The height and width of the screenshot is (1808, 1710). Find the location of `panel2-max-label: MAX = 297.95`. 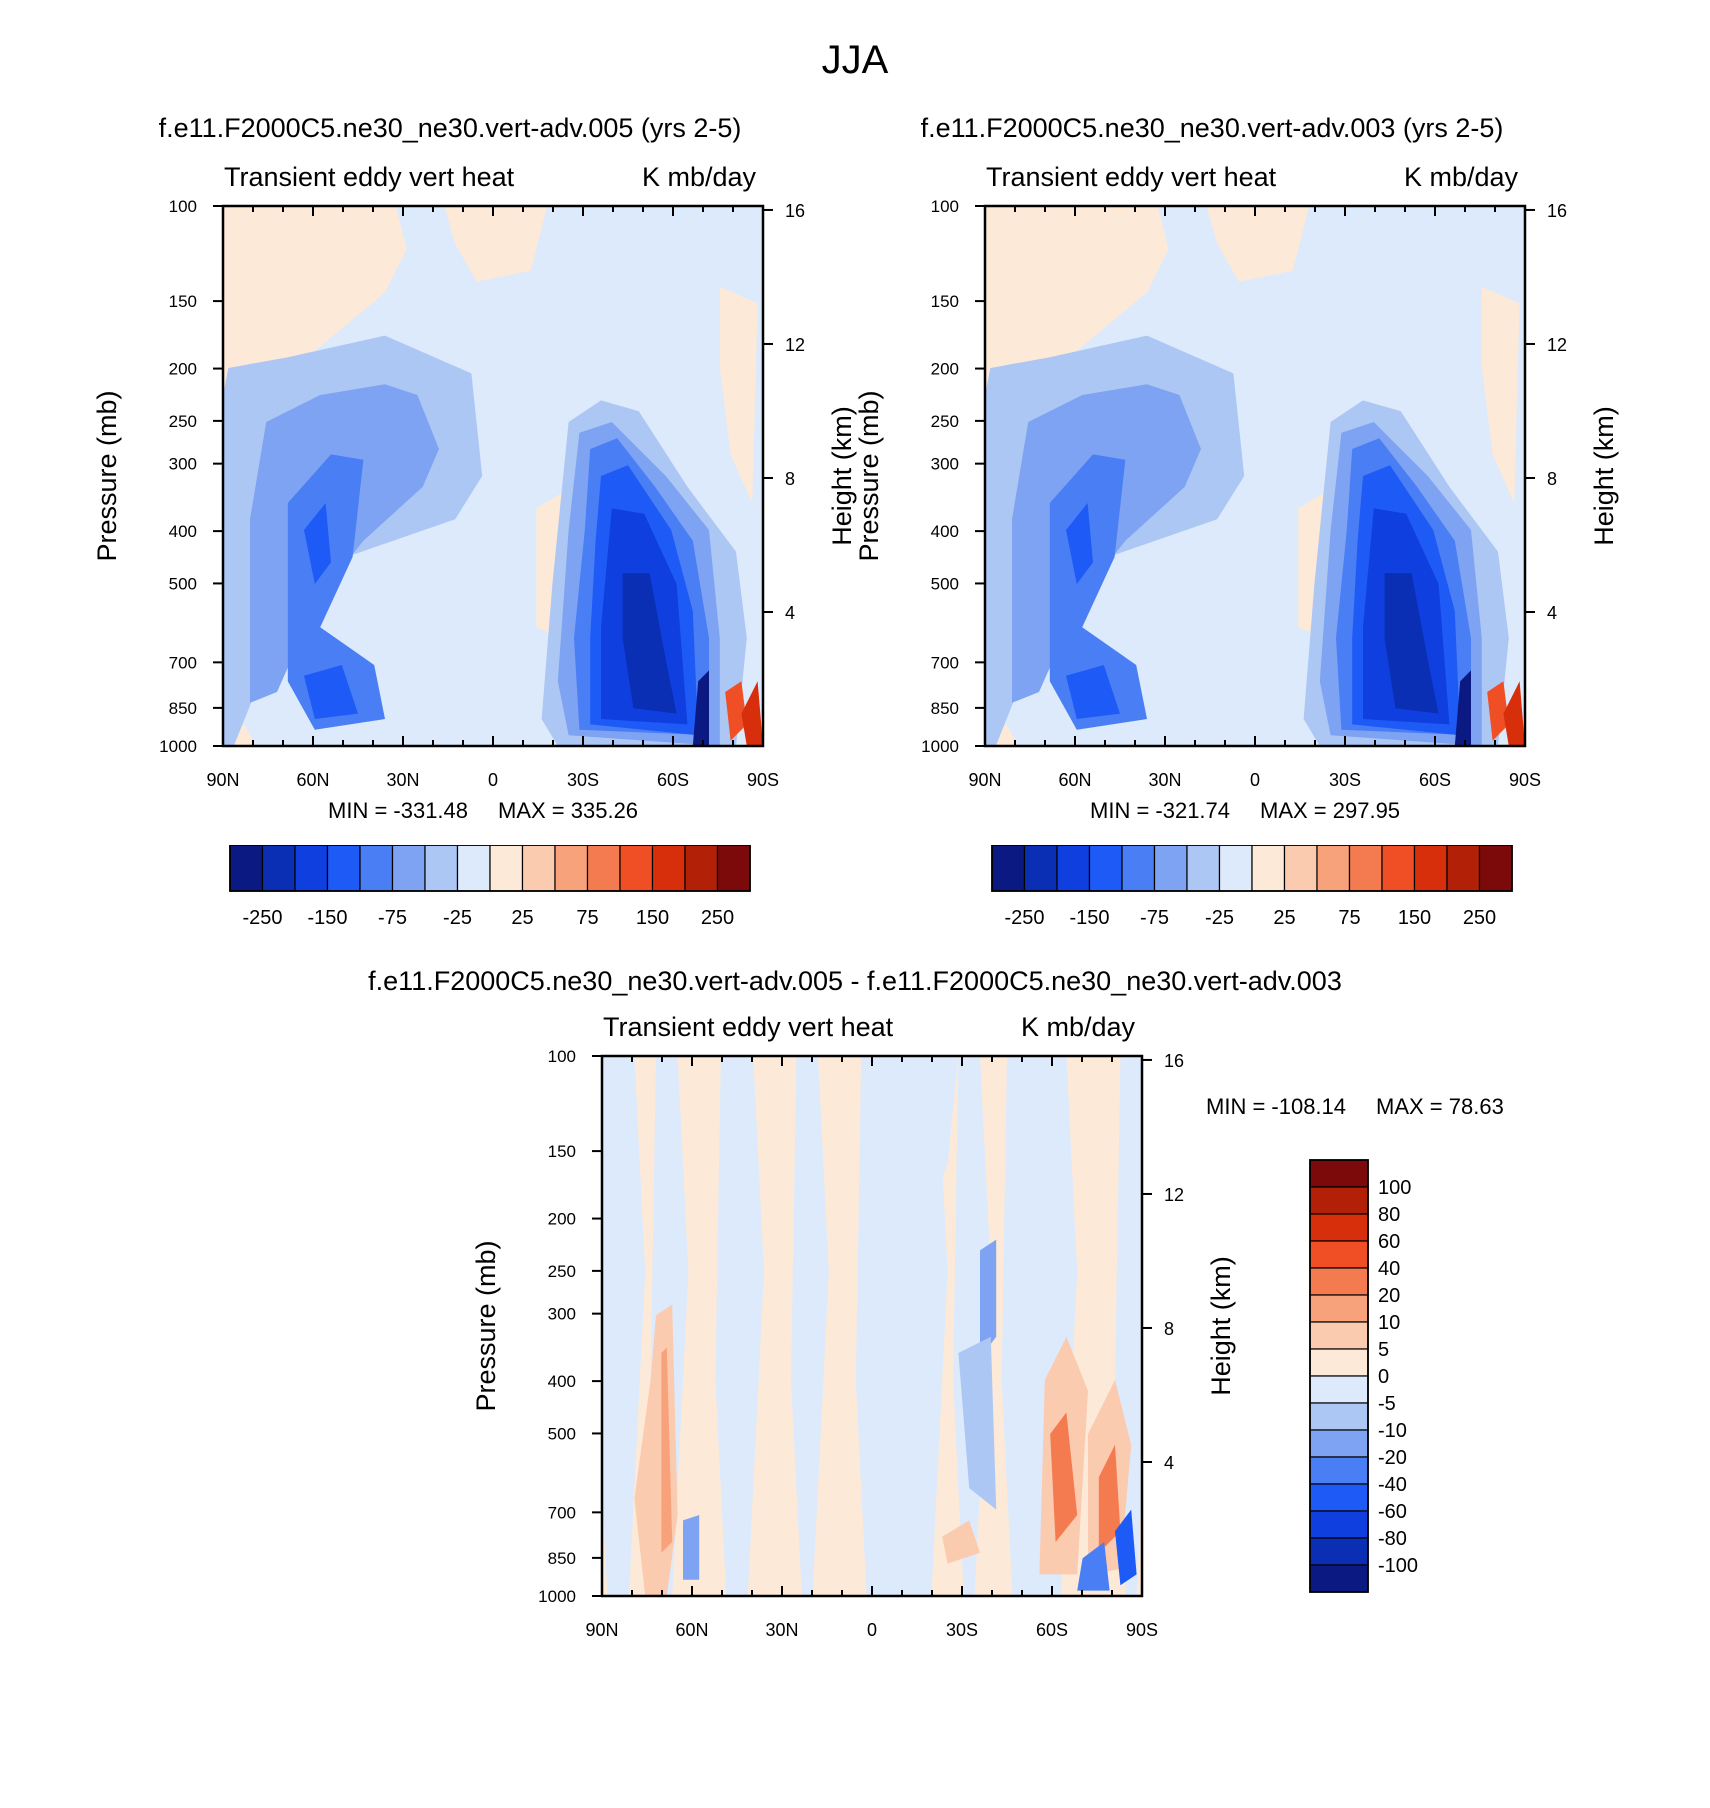

panel2-max-label: MAX = 297.95 is located at coordinates (1330, 810).